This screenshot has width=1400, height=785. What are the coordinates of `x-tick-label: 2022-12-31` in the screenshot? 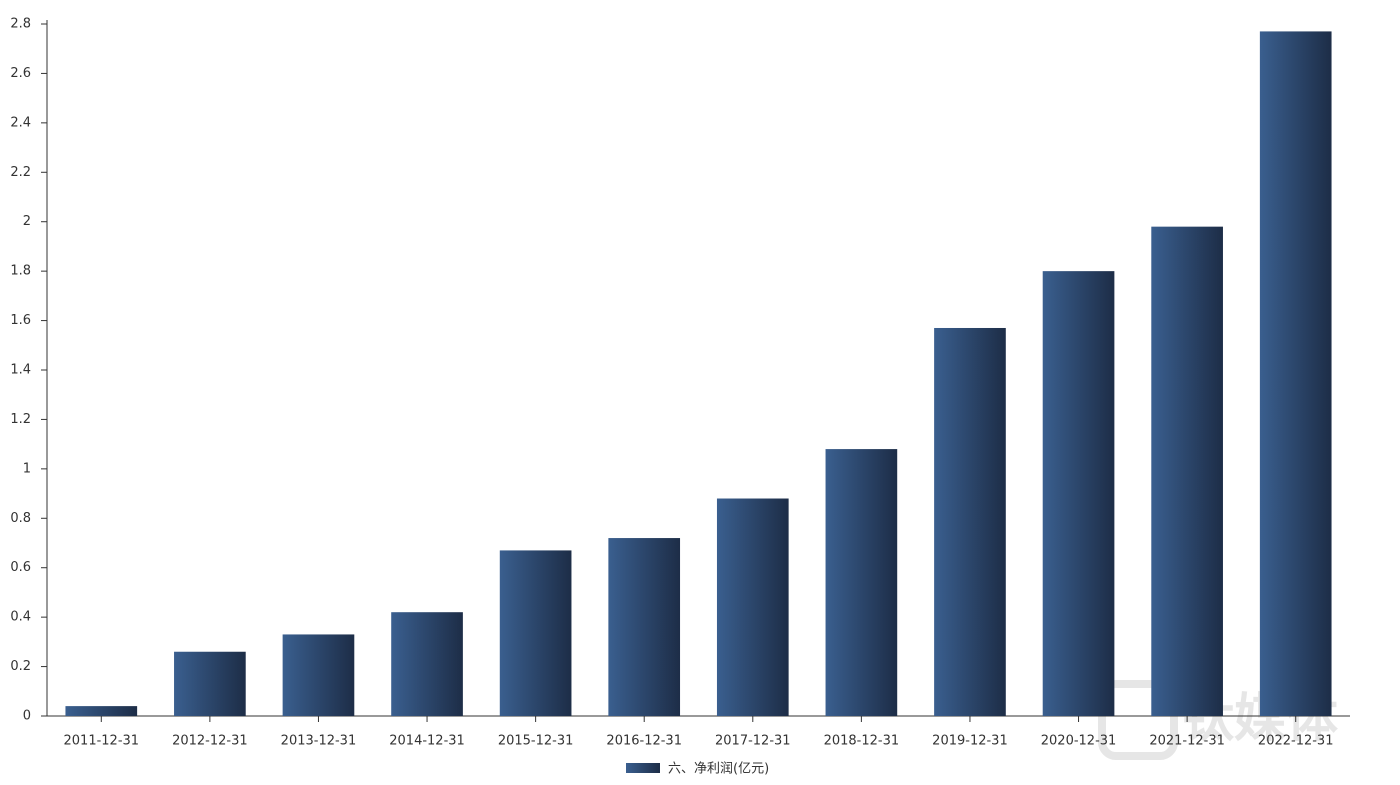 It's located at (1296, 741).